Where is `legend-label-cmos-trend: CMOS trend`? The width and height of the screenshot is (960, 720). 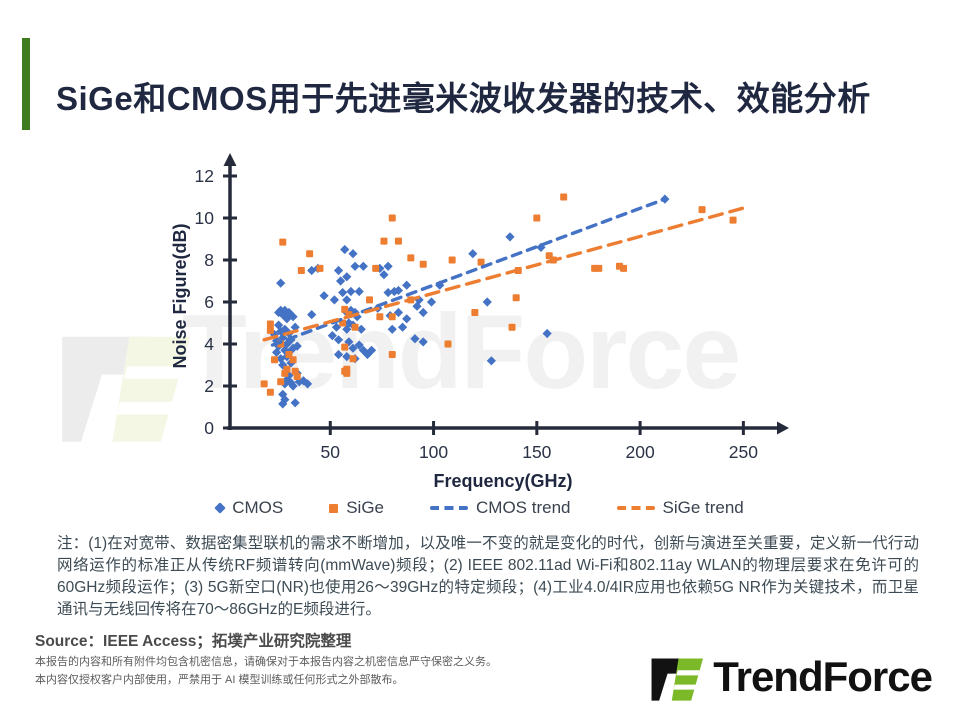
legend-label-cmos-trend: CMOS trend is located at coordinates (523, 507).